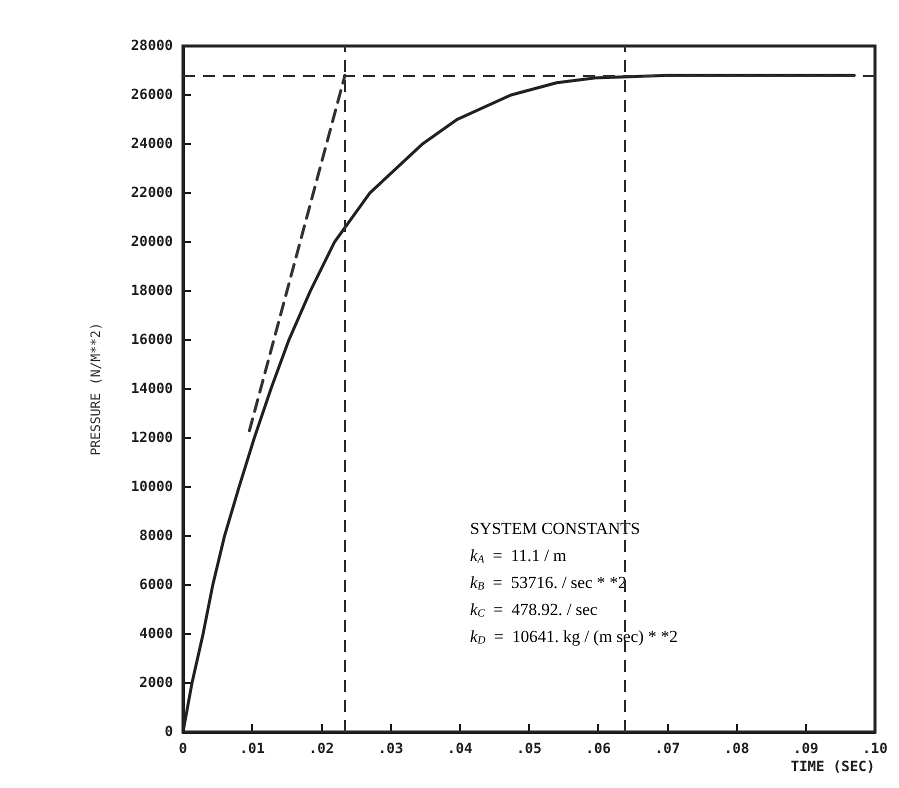  Describe the element at coordinates (156, 683) in the screenshot. I see `y-tick-label: 2000` at that location.